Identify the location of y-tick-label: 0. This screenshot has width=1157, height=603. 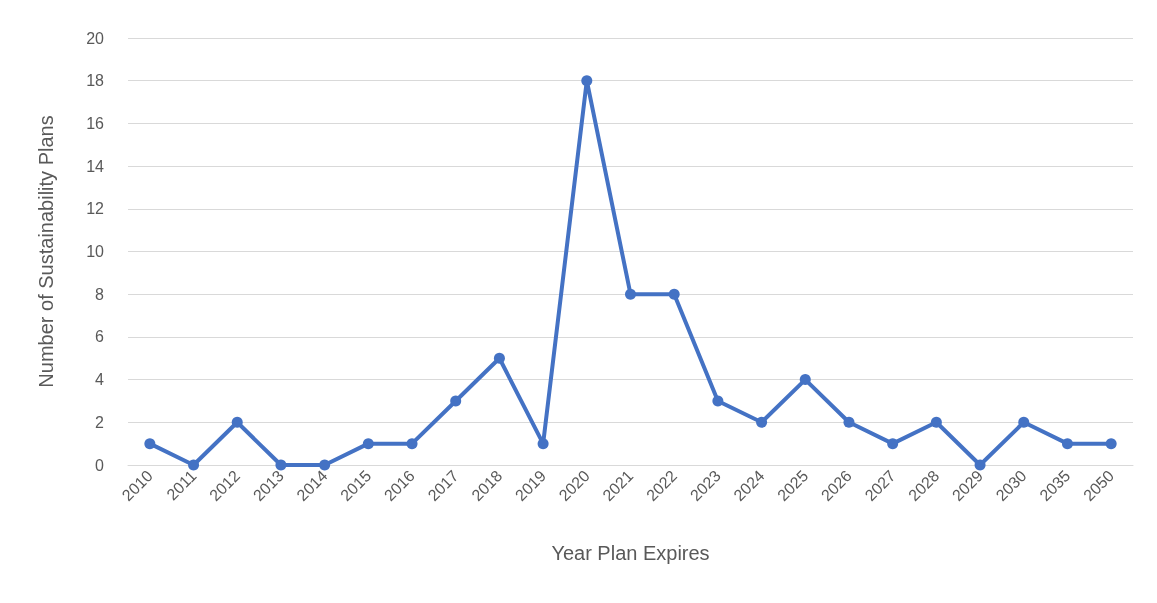
(100, 465).